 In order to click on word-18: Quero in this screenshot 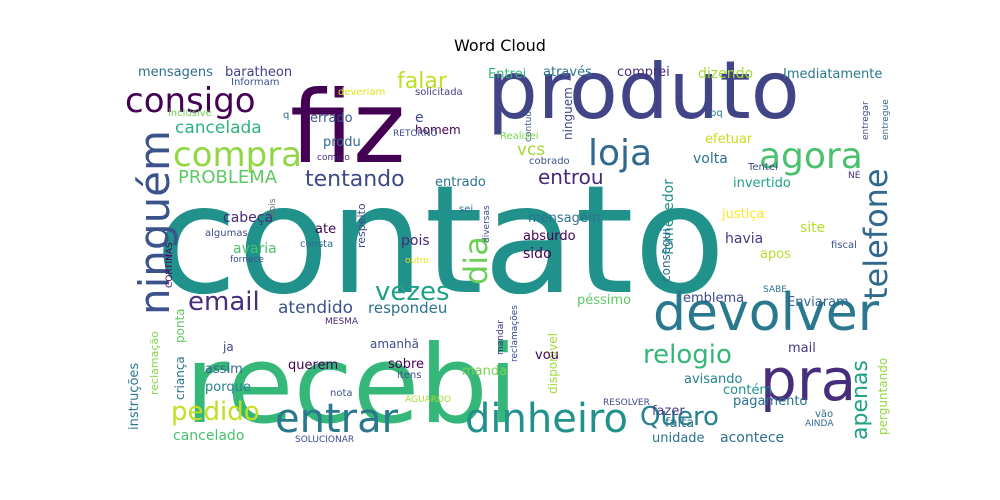, I will do `click(679, 417)`.